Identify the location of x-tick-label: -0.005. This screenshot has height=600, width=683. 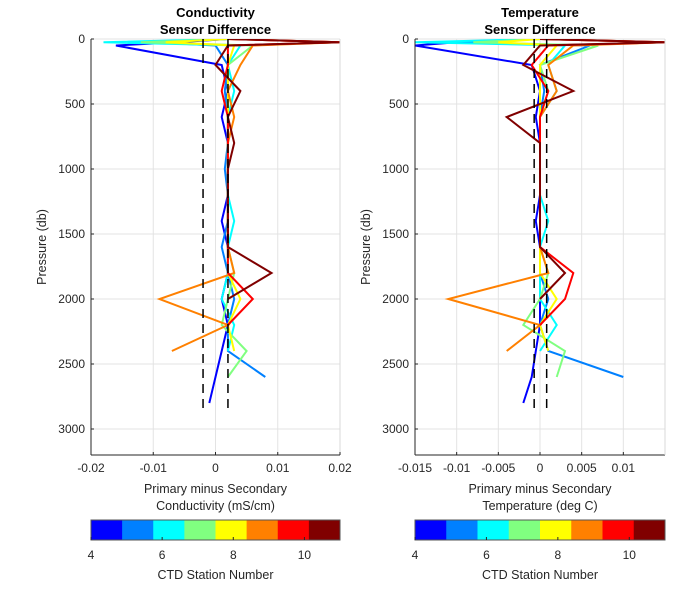
(498, 468).